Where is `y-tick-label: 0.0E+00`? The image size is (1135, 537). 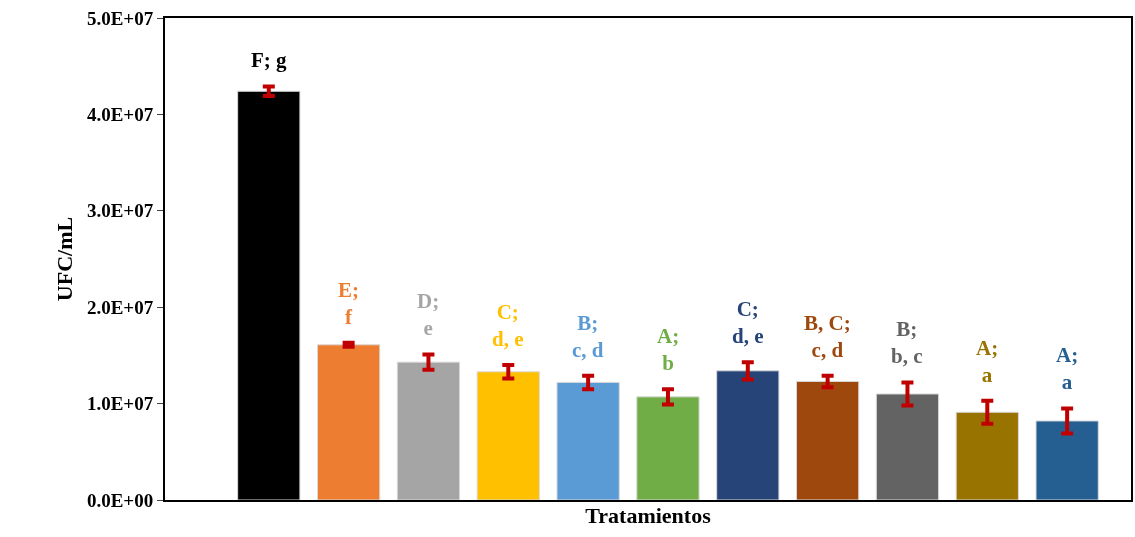 y-tick-label: 0.0E+00 is located at coordinates (120, 500).